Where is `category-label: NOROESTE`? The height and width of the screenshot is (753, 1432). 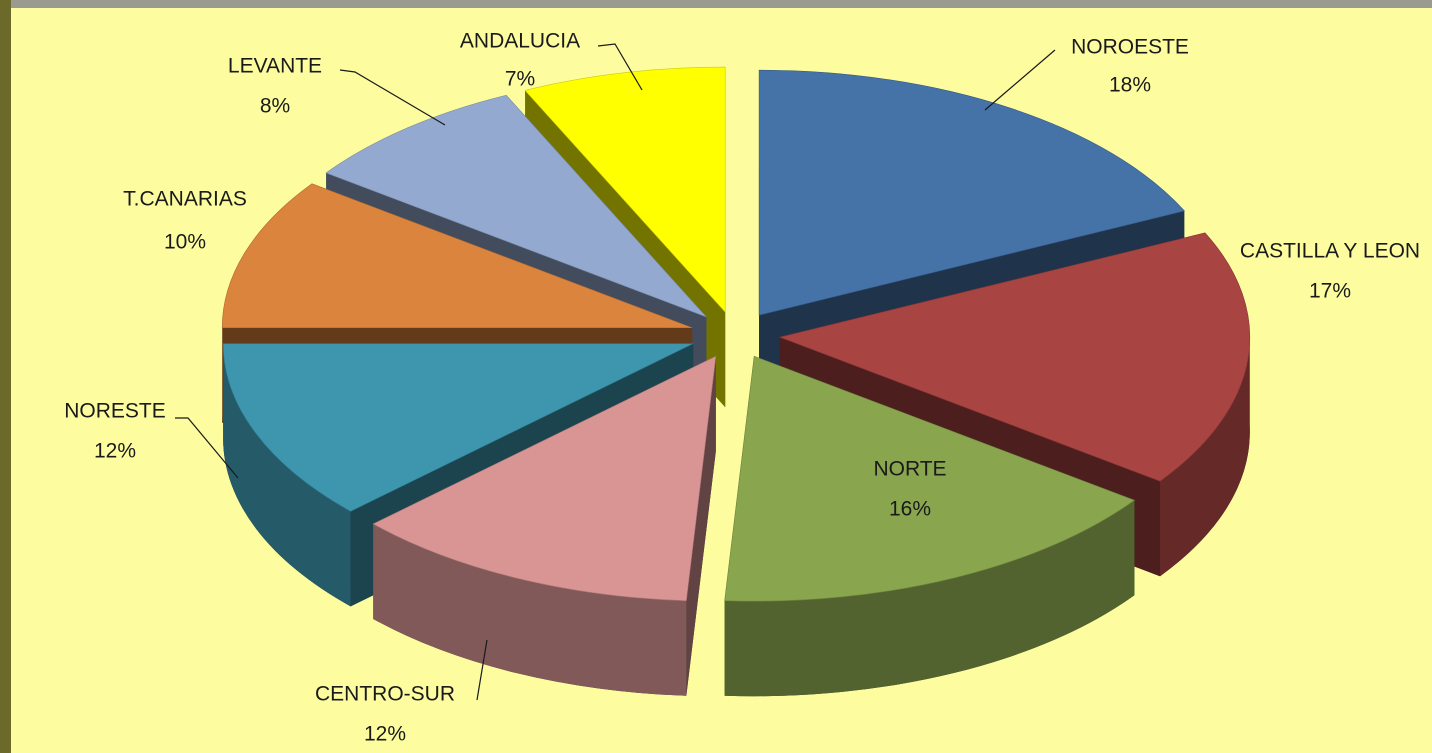 category-label: NOROESTE is located at coordinates (1130, 47).